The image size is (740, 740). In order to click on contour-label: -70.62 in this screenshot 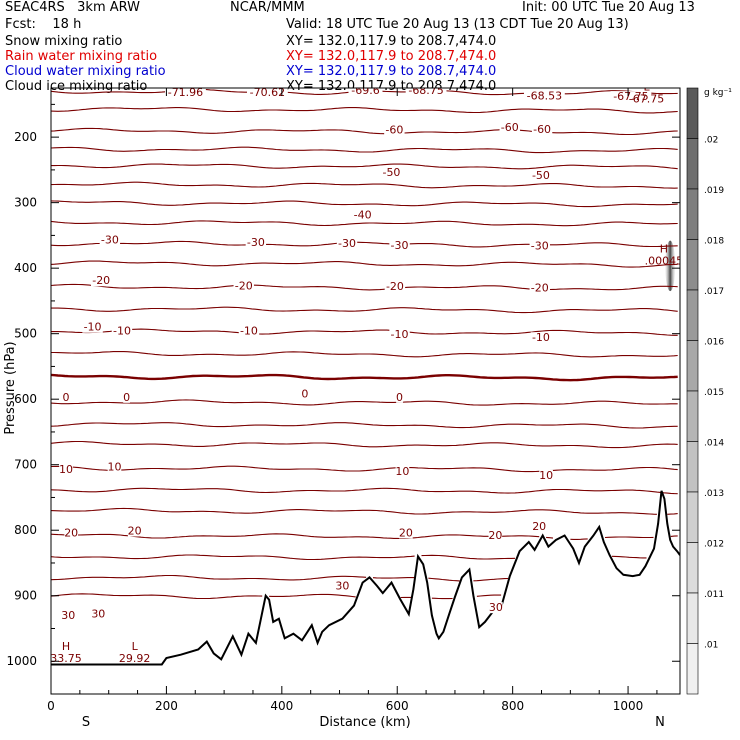, I will do `click(267, 92)`.